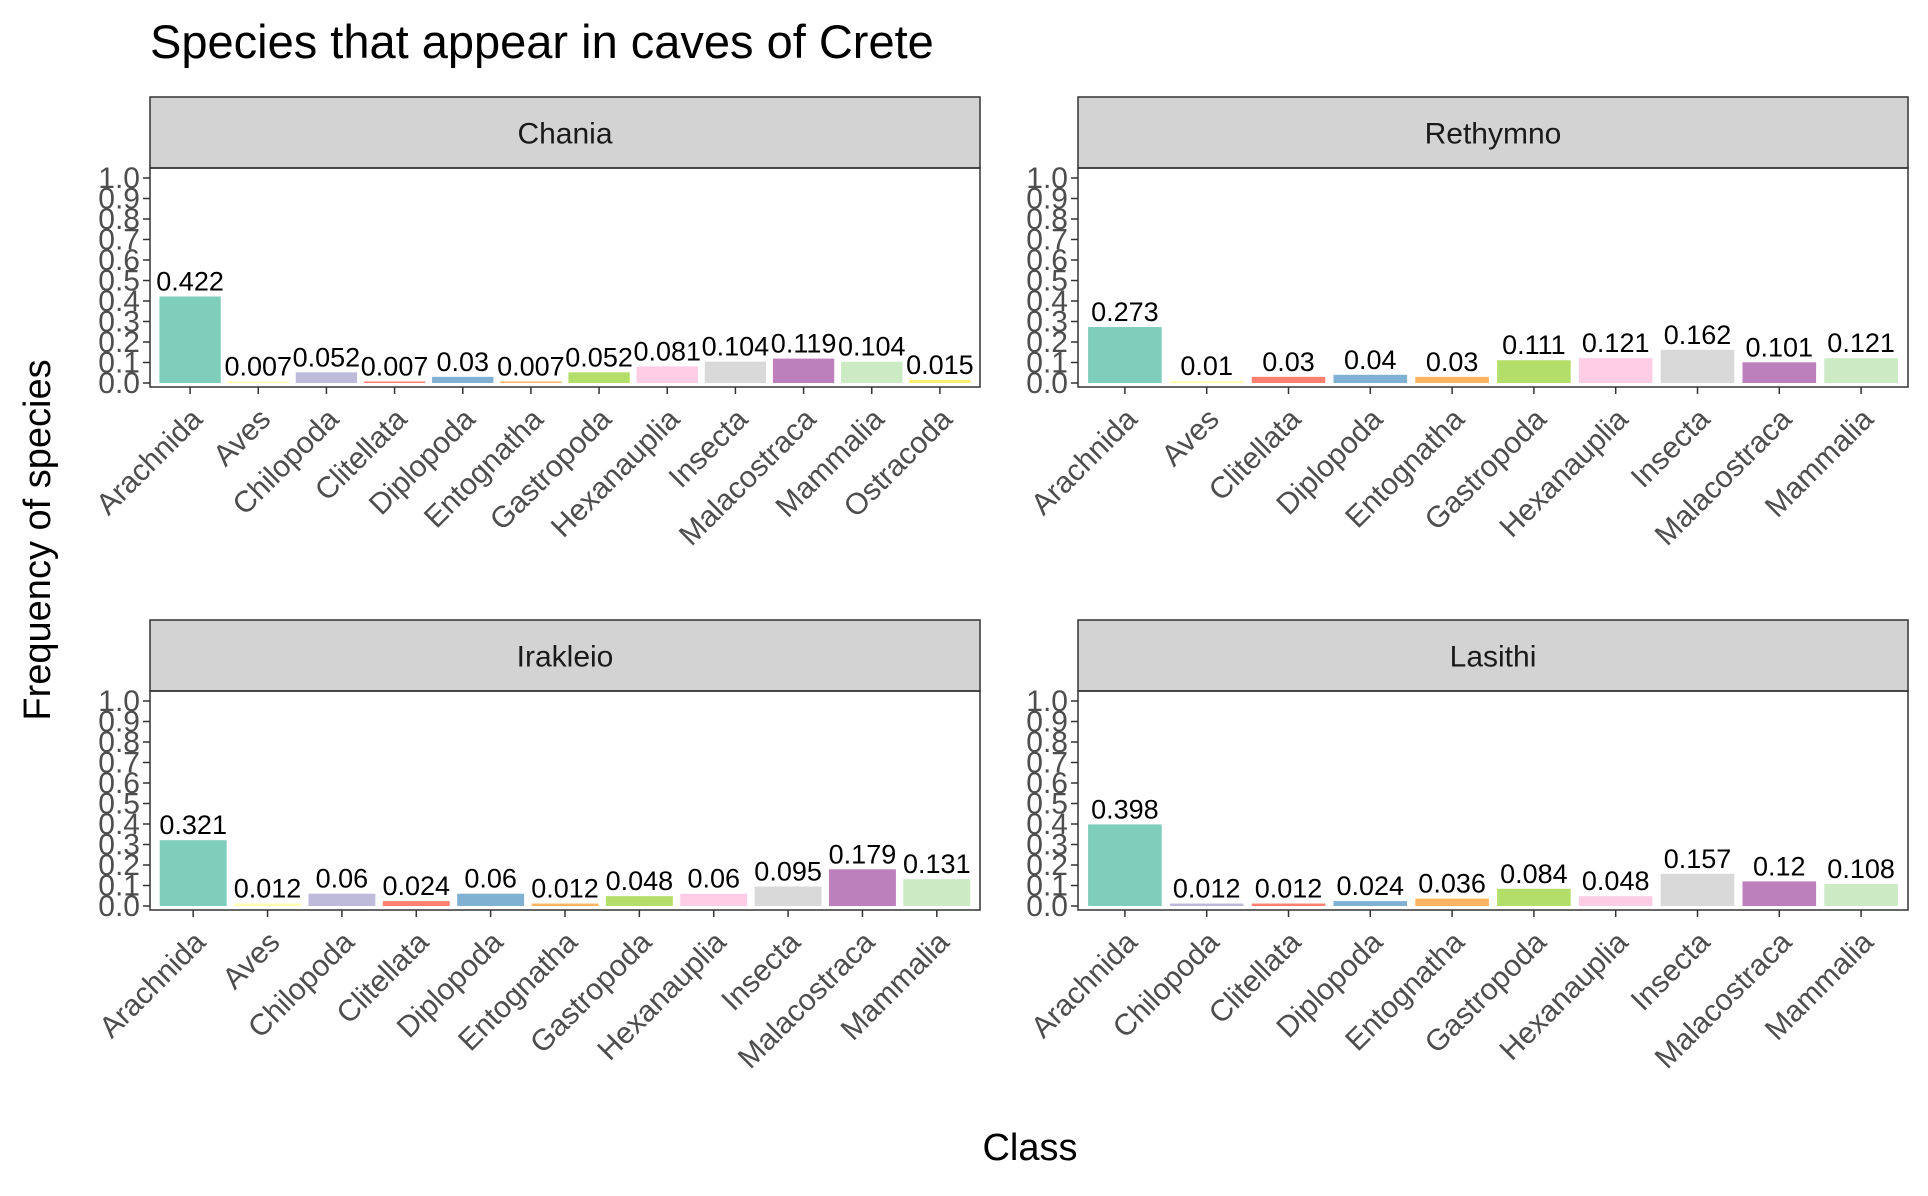 The image size is (1928, 1196). What do you see at coordinates (38, 539) in the screenshot?
I see `y-axis-title: Frequency of species` at bounding box center [38, 539].